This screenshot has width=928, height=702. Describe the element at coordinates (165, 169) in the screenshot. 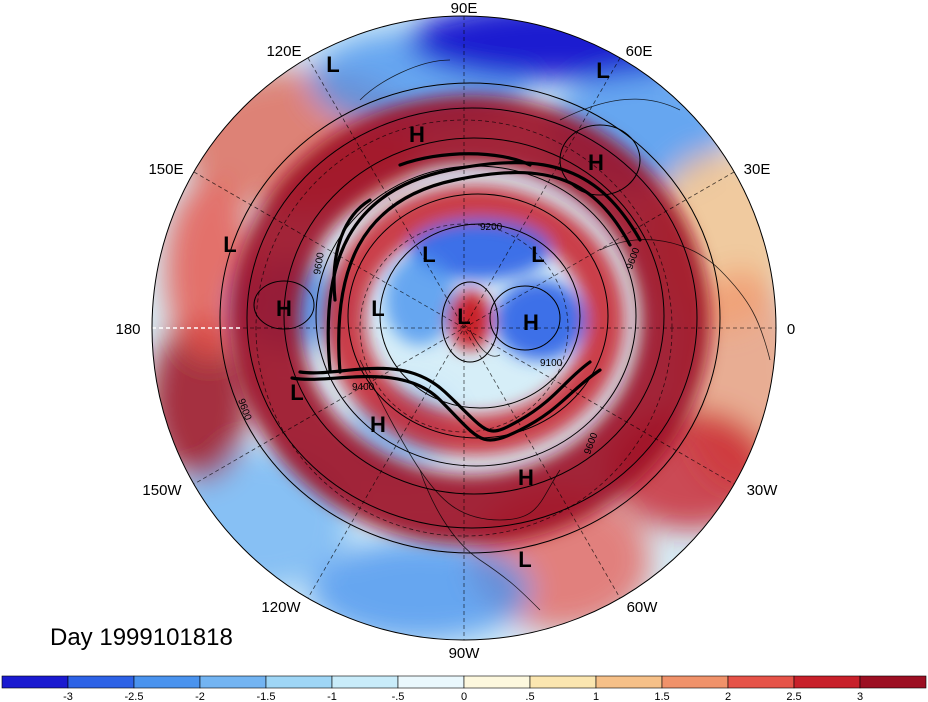

I see `lon-label-150e: 150E` at that location.